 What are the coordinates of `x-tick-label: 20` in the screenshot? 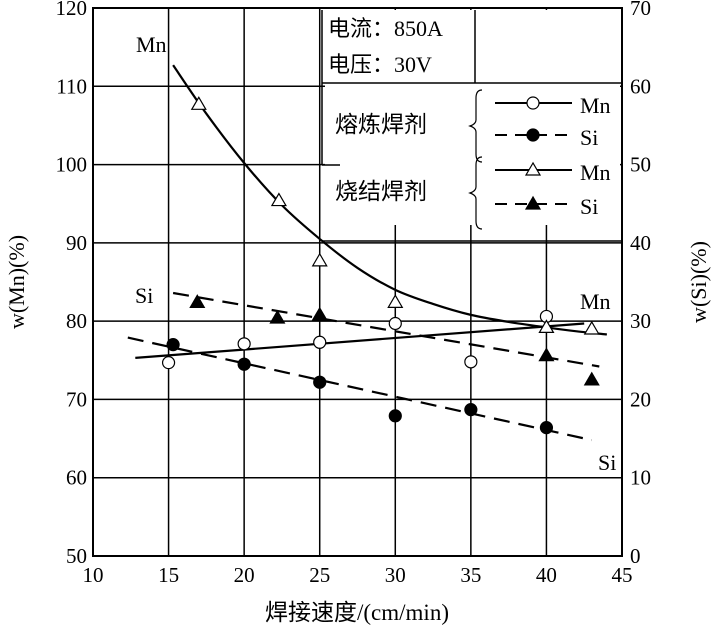 It's located at (244, 575).